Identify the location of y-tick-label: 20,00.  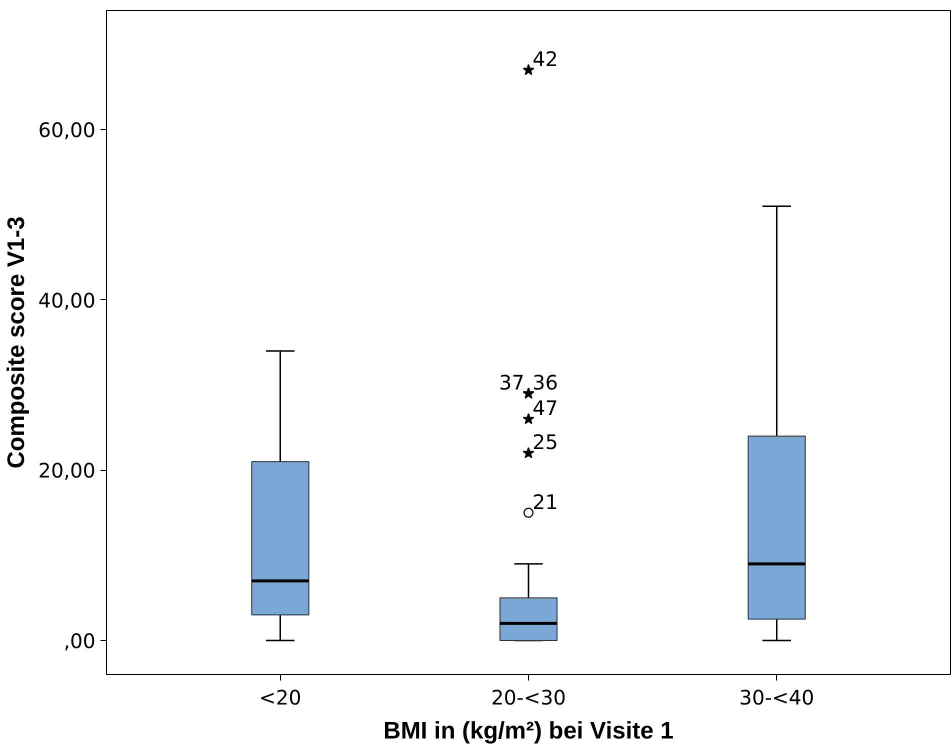
(67, 470).